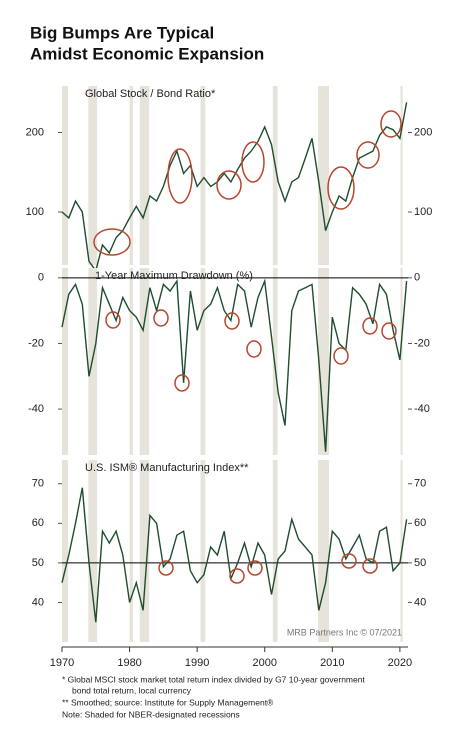  Describe the element at coordinates (36, 343) in the screenshot. I see `y-tick-label: -20` at that location.